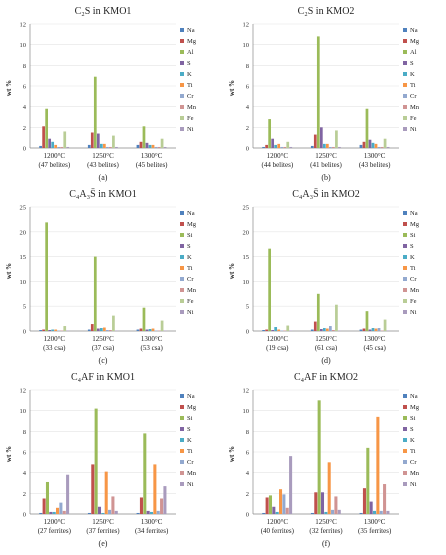  Describe the element at coordinates (414, 30) in the screenshot. I see `legend-label: Na` at that location.